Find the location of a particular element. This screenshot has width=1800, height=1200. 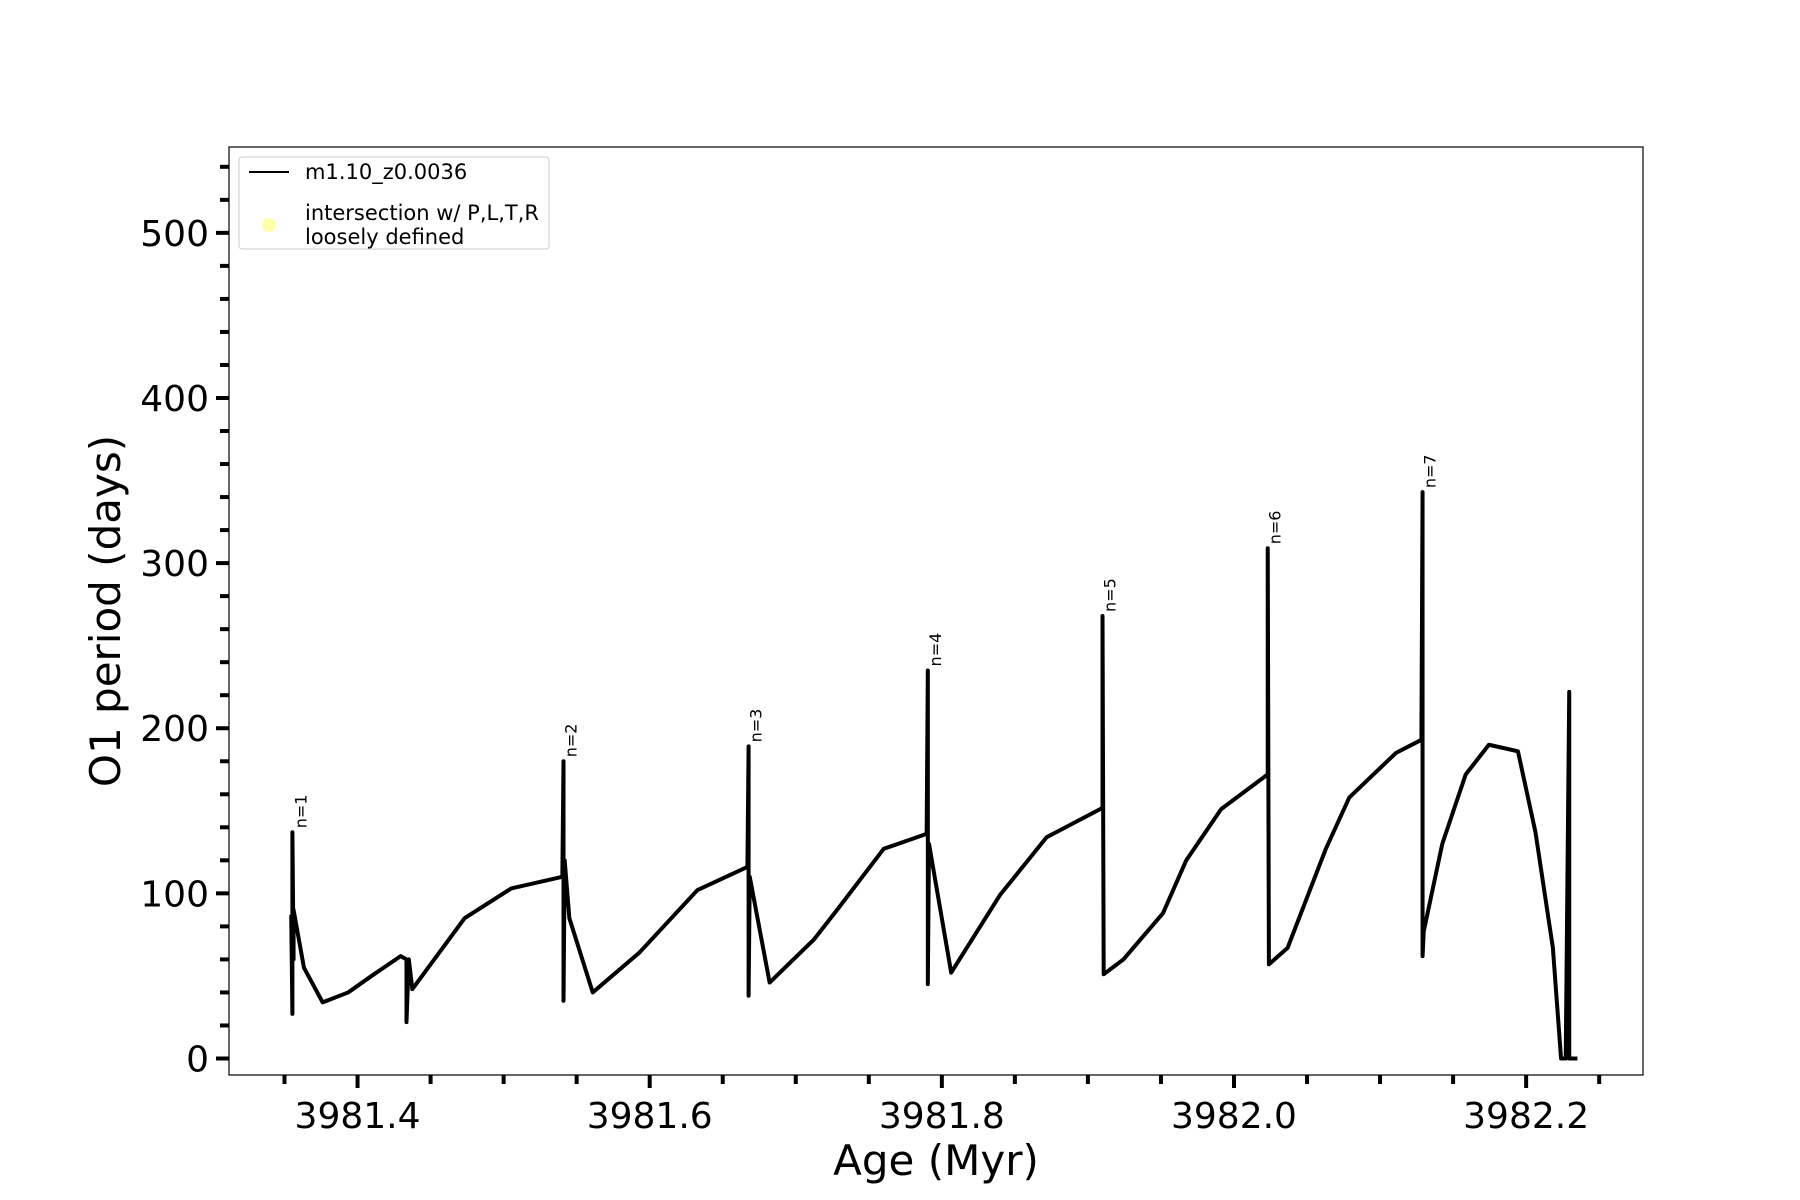

annotation: n=3 is located at coordinates (756, 726).